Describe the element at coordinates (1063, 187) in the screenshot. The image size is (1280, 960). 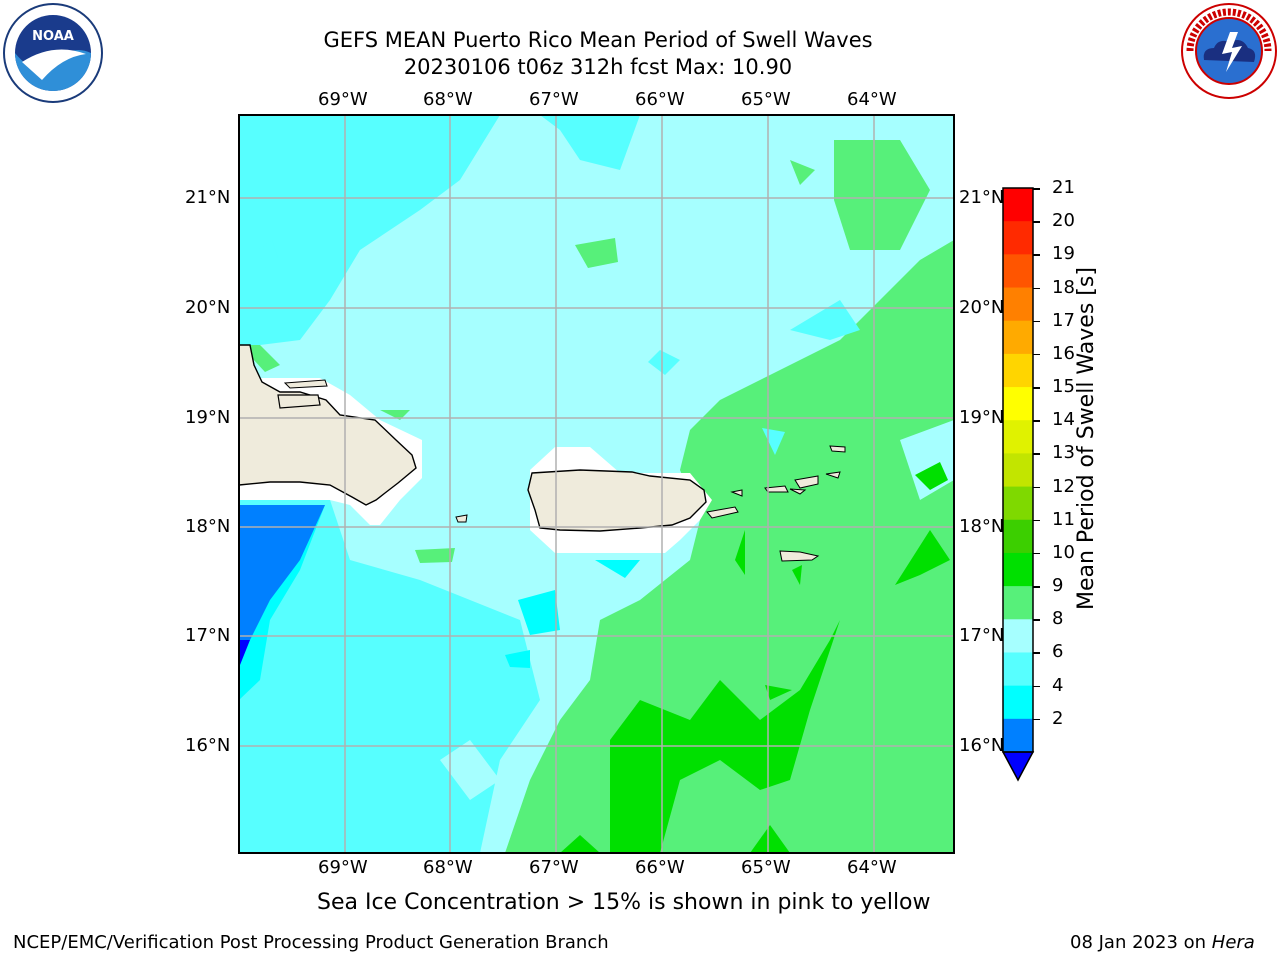
I see `colorbar-tick-label: 21` at that location.